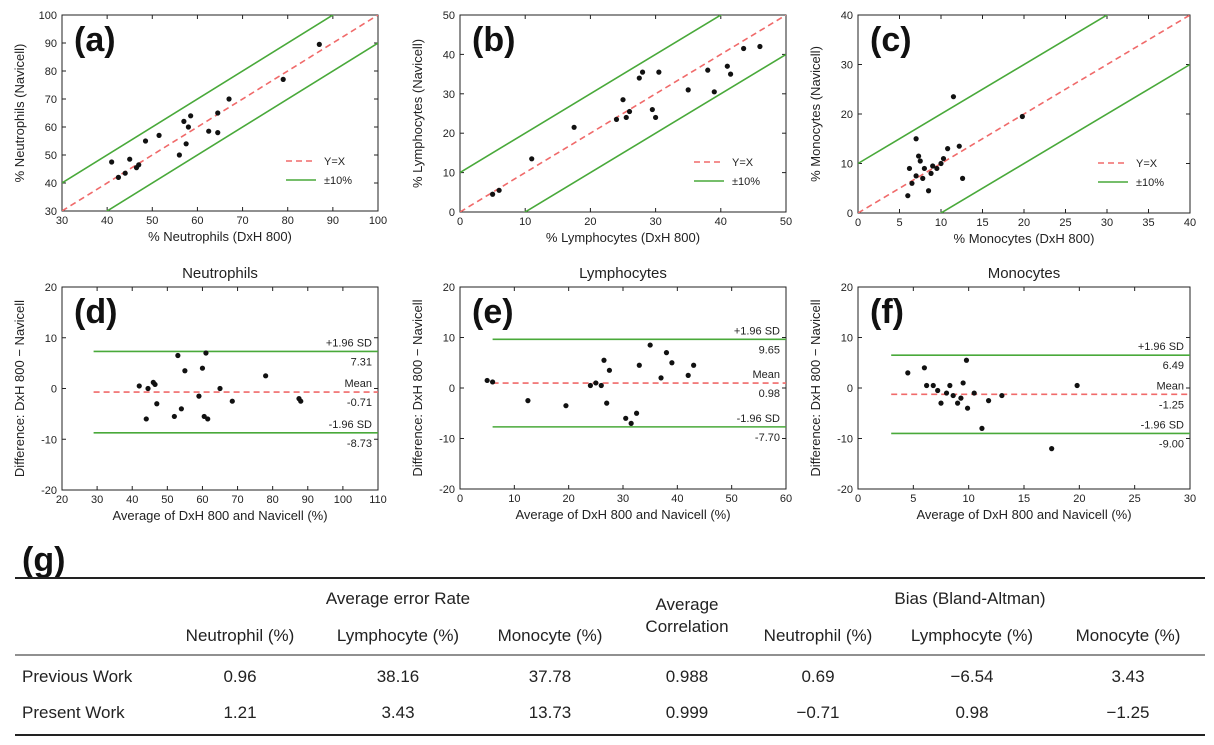  Describe the element at coordinates (240, 635) in the screenshot. I see `table-subheader-neutrophil-error: Neutrophil (%)` at that location.